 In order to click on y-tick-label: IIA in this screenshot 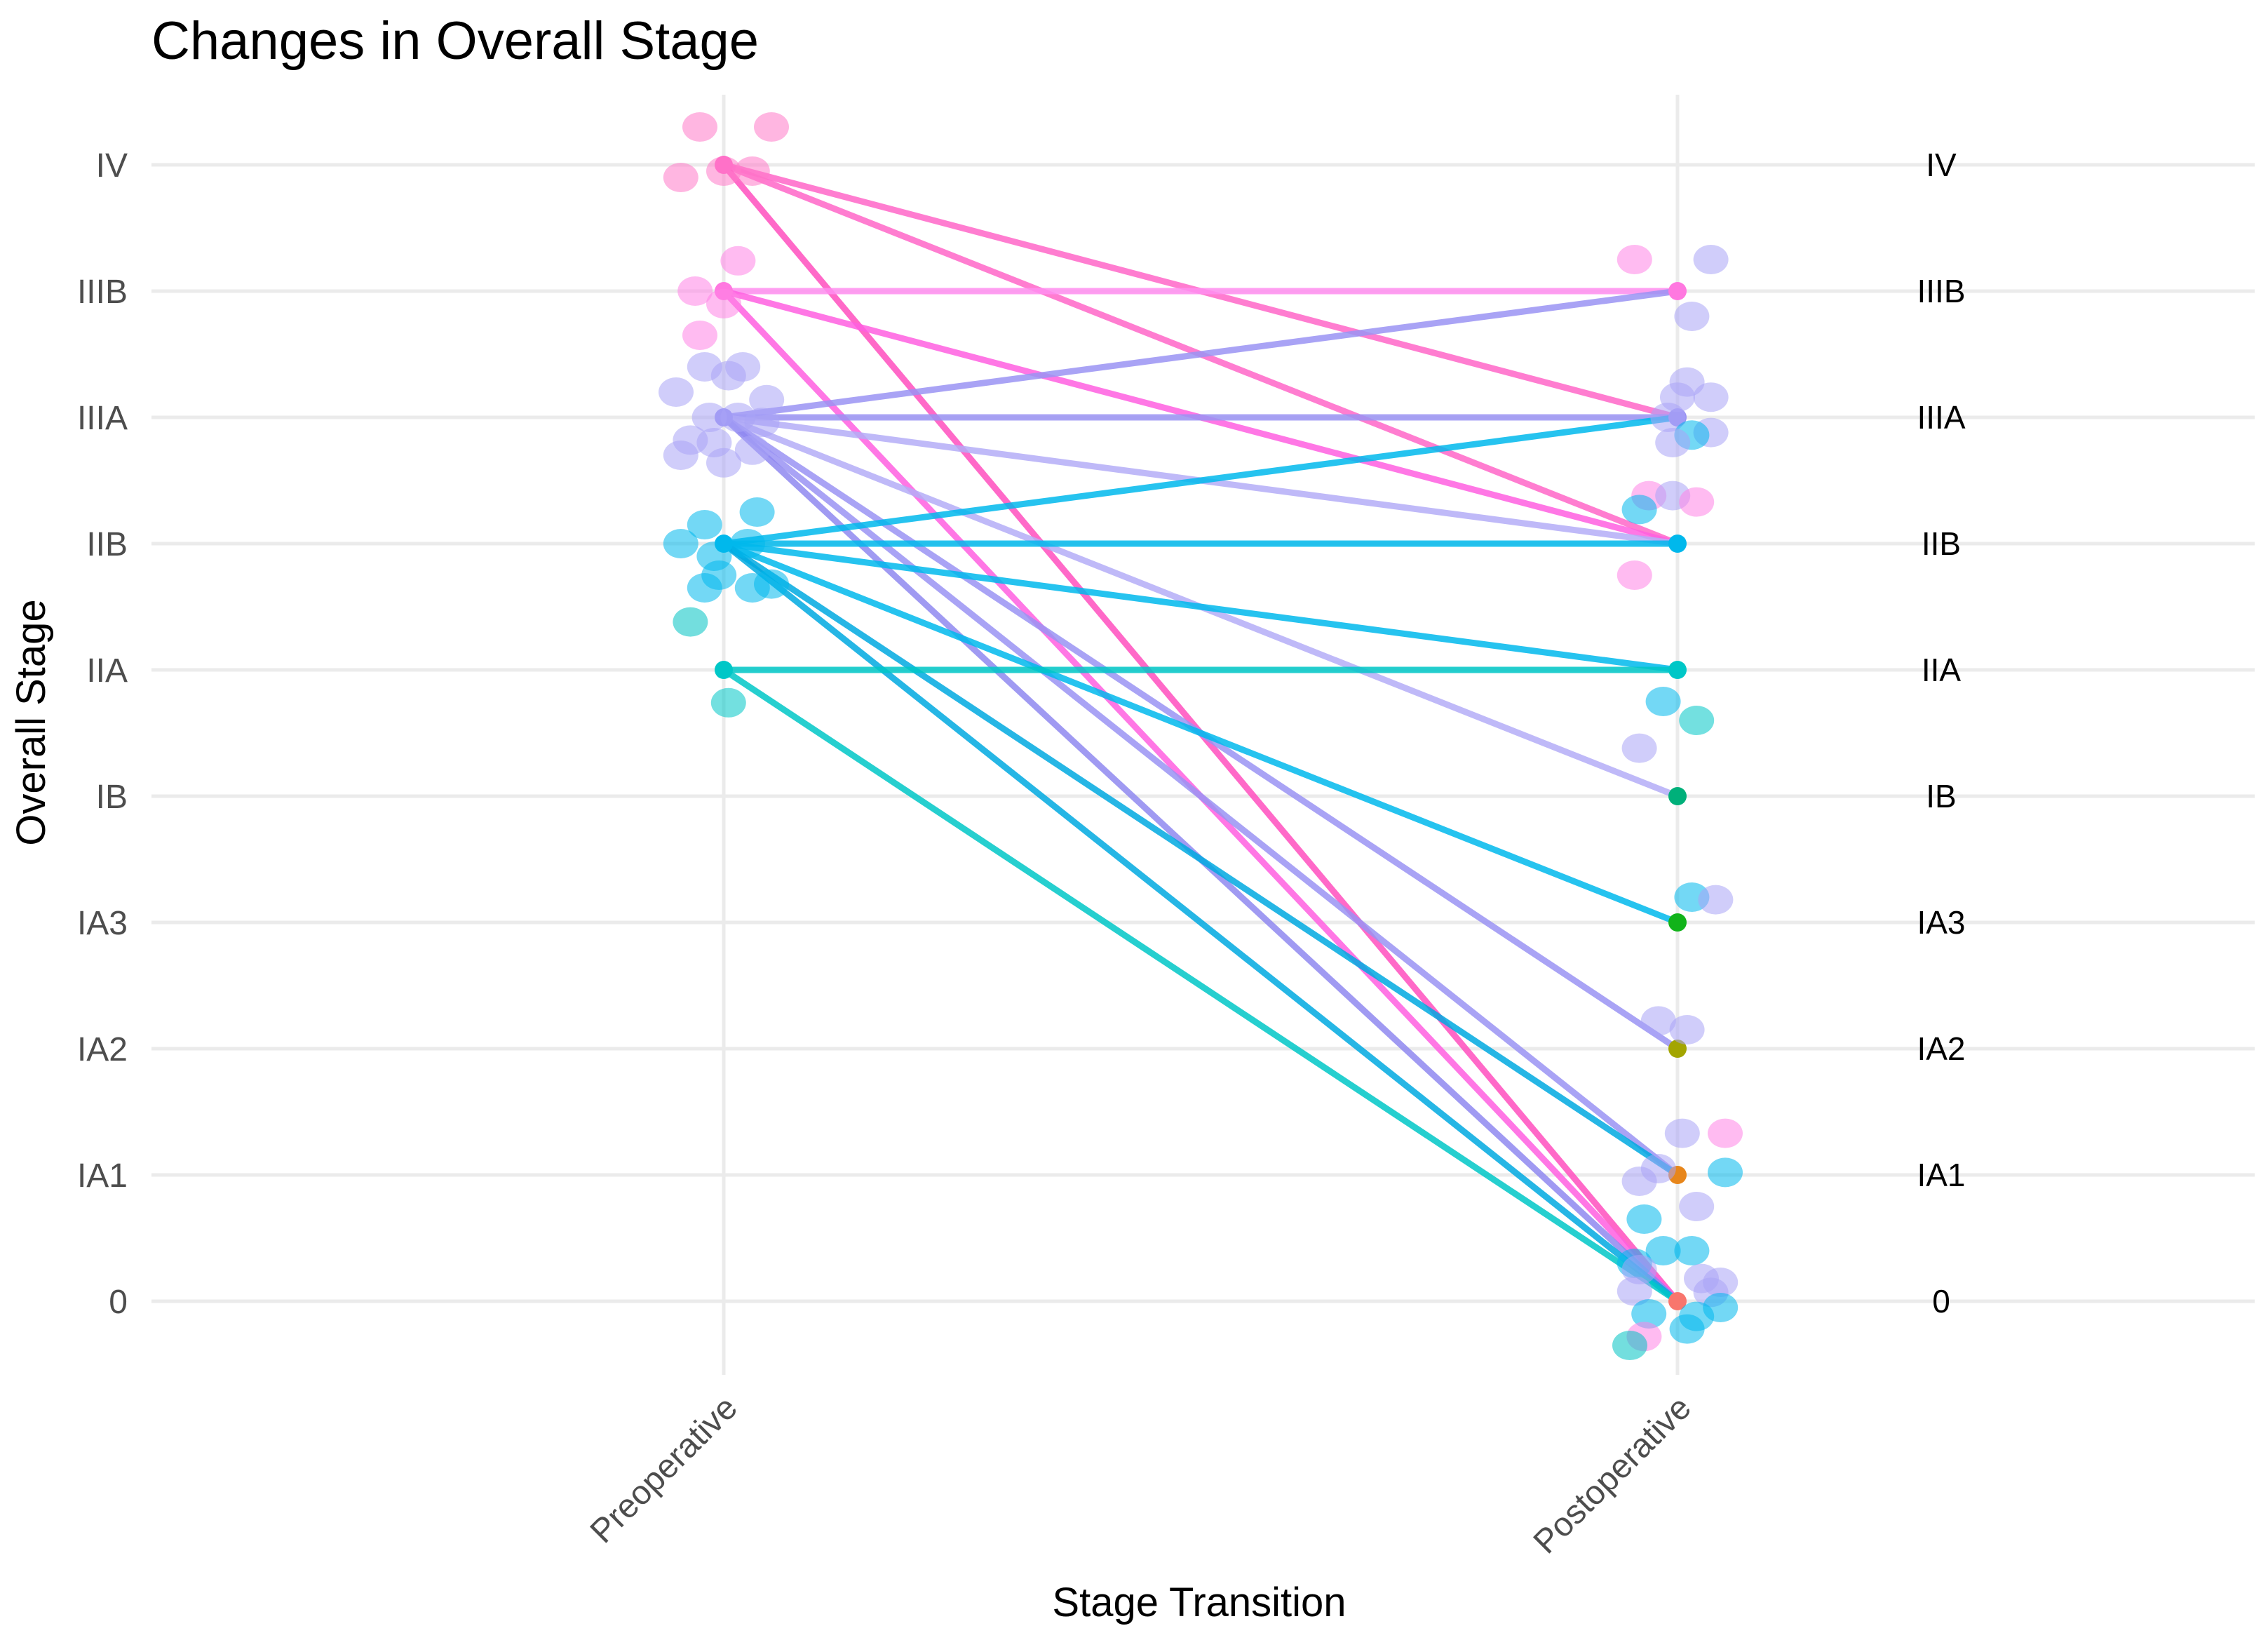, I will do `click(107, 671)`.